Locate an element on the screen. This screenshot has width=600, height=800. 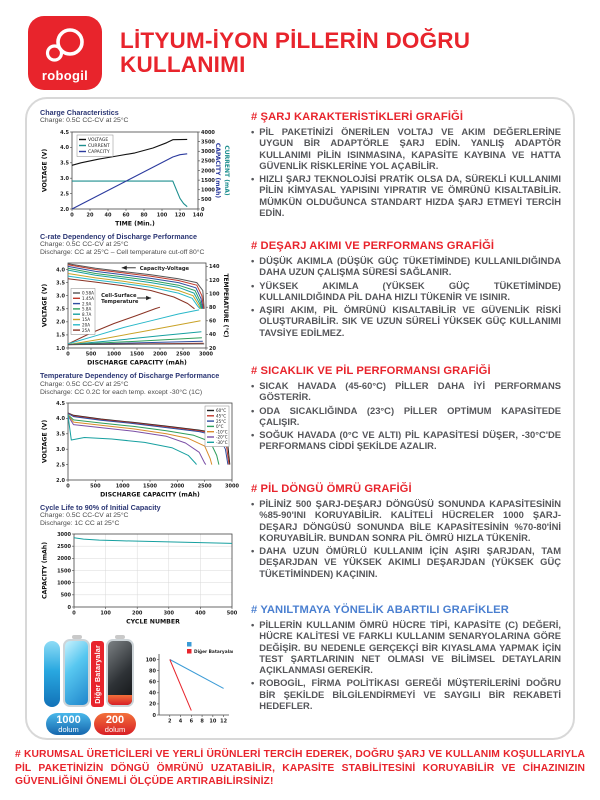
cycles-badge-200: 200 dolum is located at coordinates (115, 724).